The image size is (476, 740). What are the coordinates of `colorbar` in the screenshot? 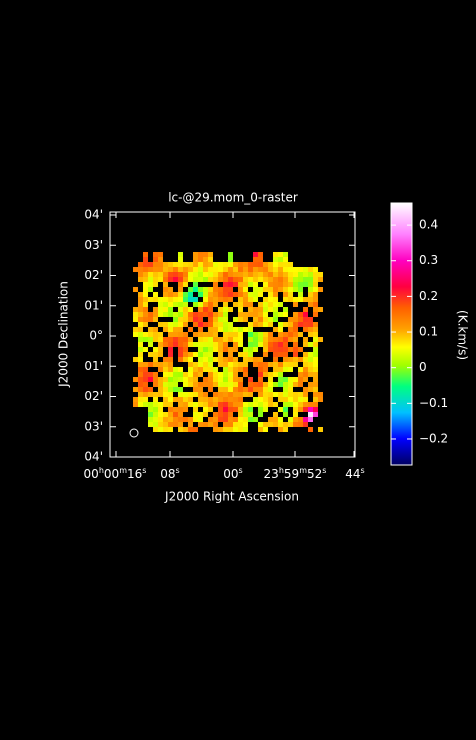 It's located at (401, 334).